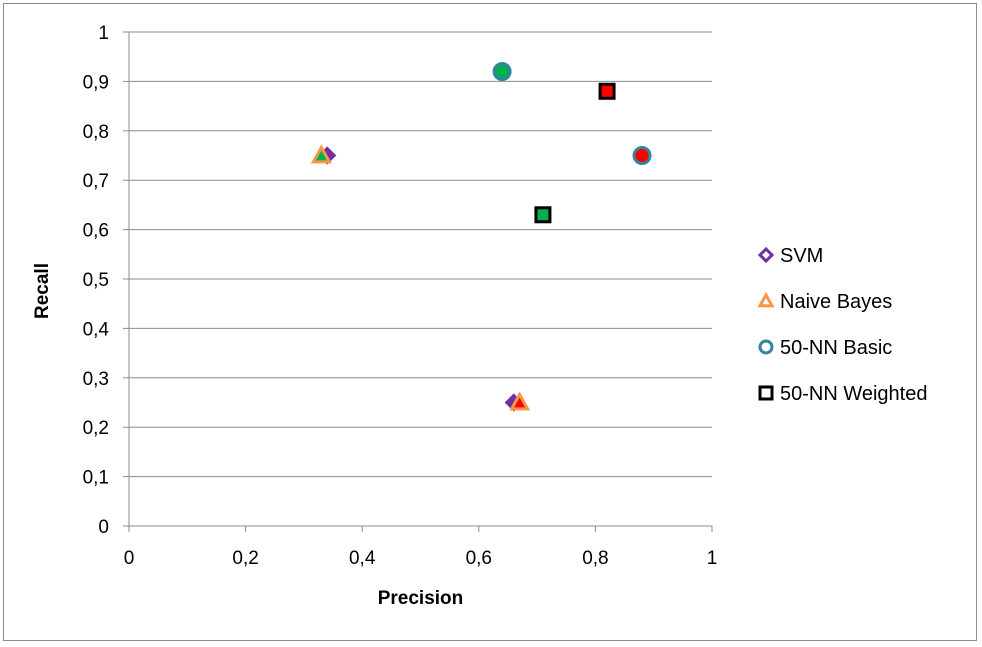  Describe the element at coordinates (96, 82) in the screenshot. I see `y-tick-label: 0,9` at that location.